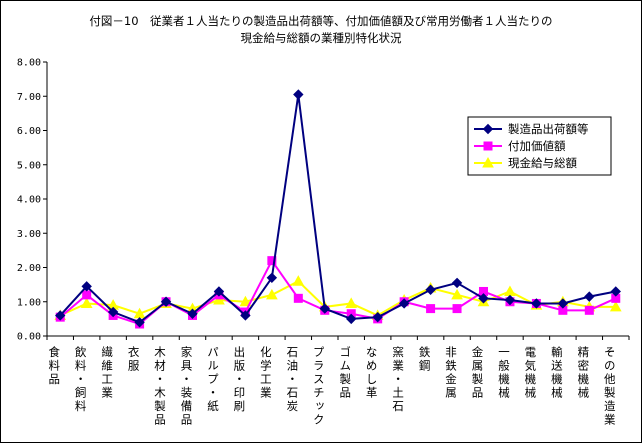 The width and height of the screenshot is (642, 443). I want to click on y-tick-label: 0.00, so click(29, 337).